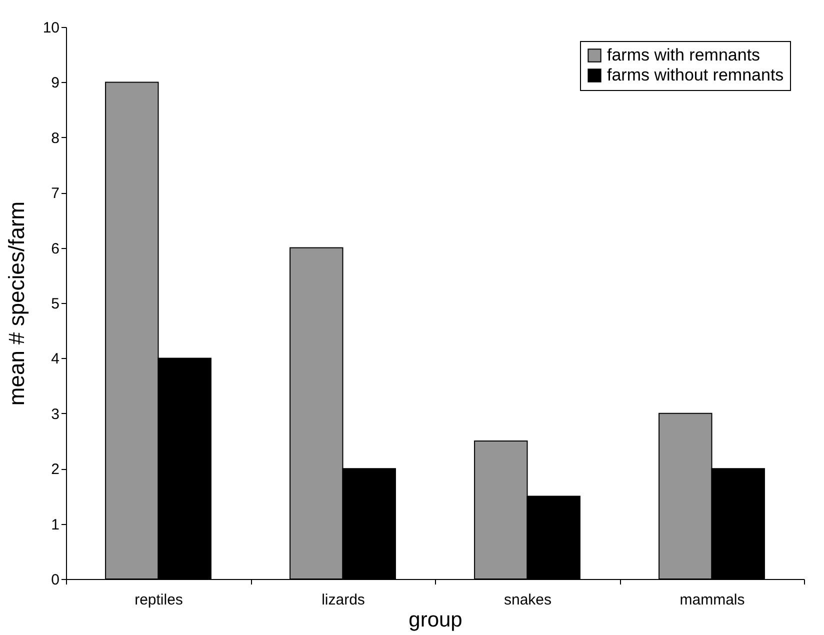  Describe the element at coordinates (435, 620) in the screenshot. I see `x-axis-title: group` at that location.